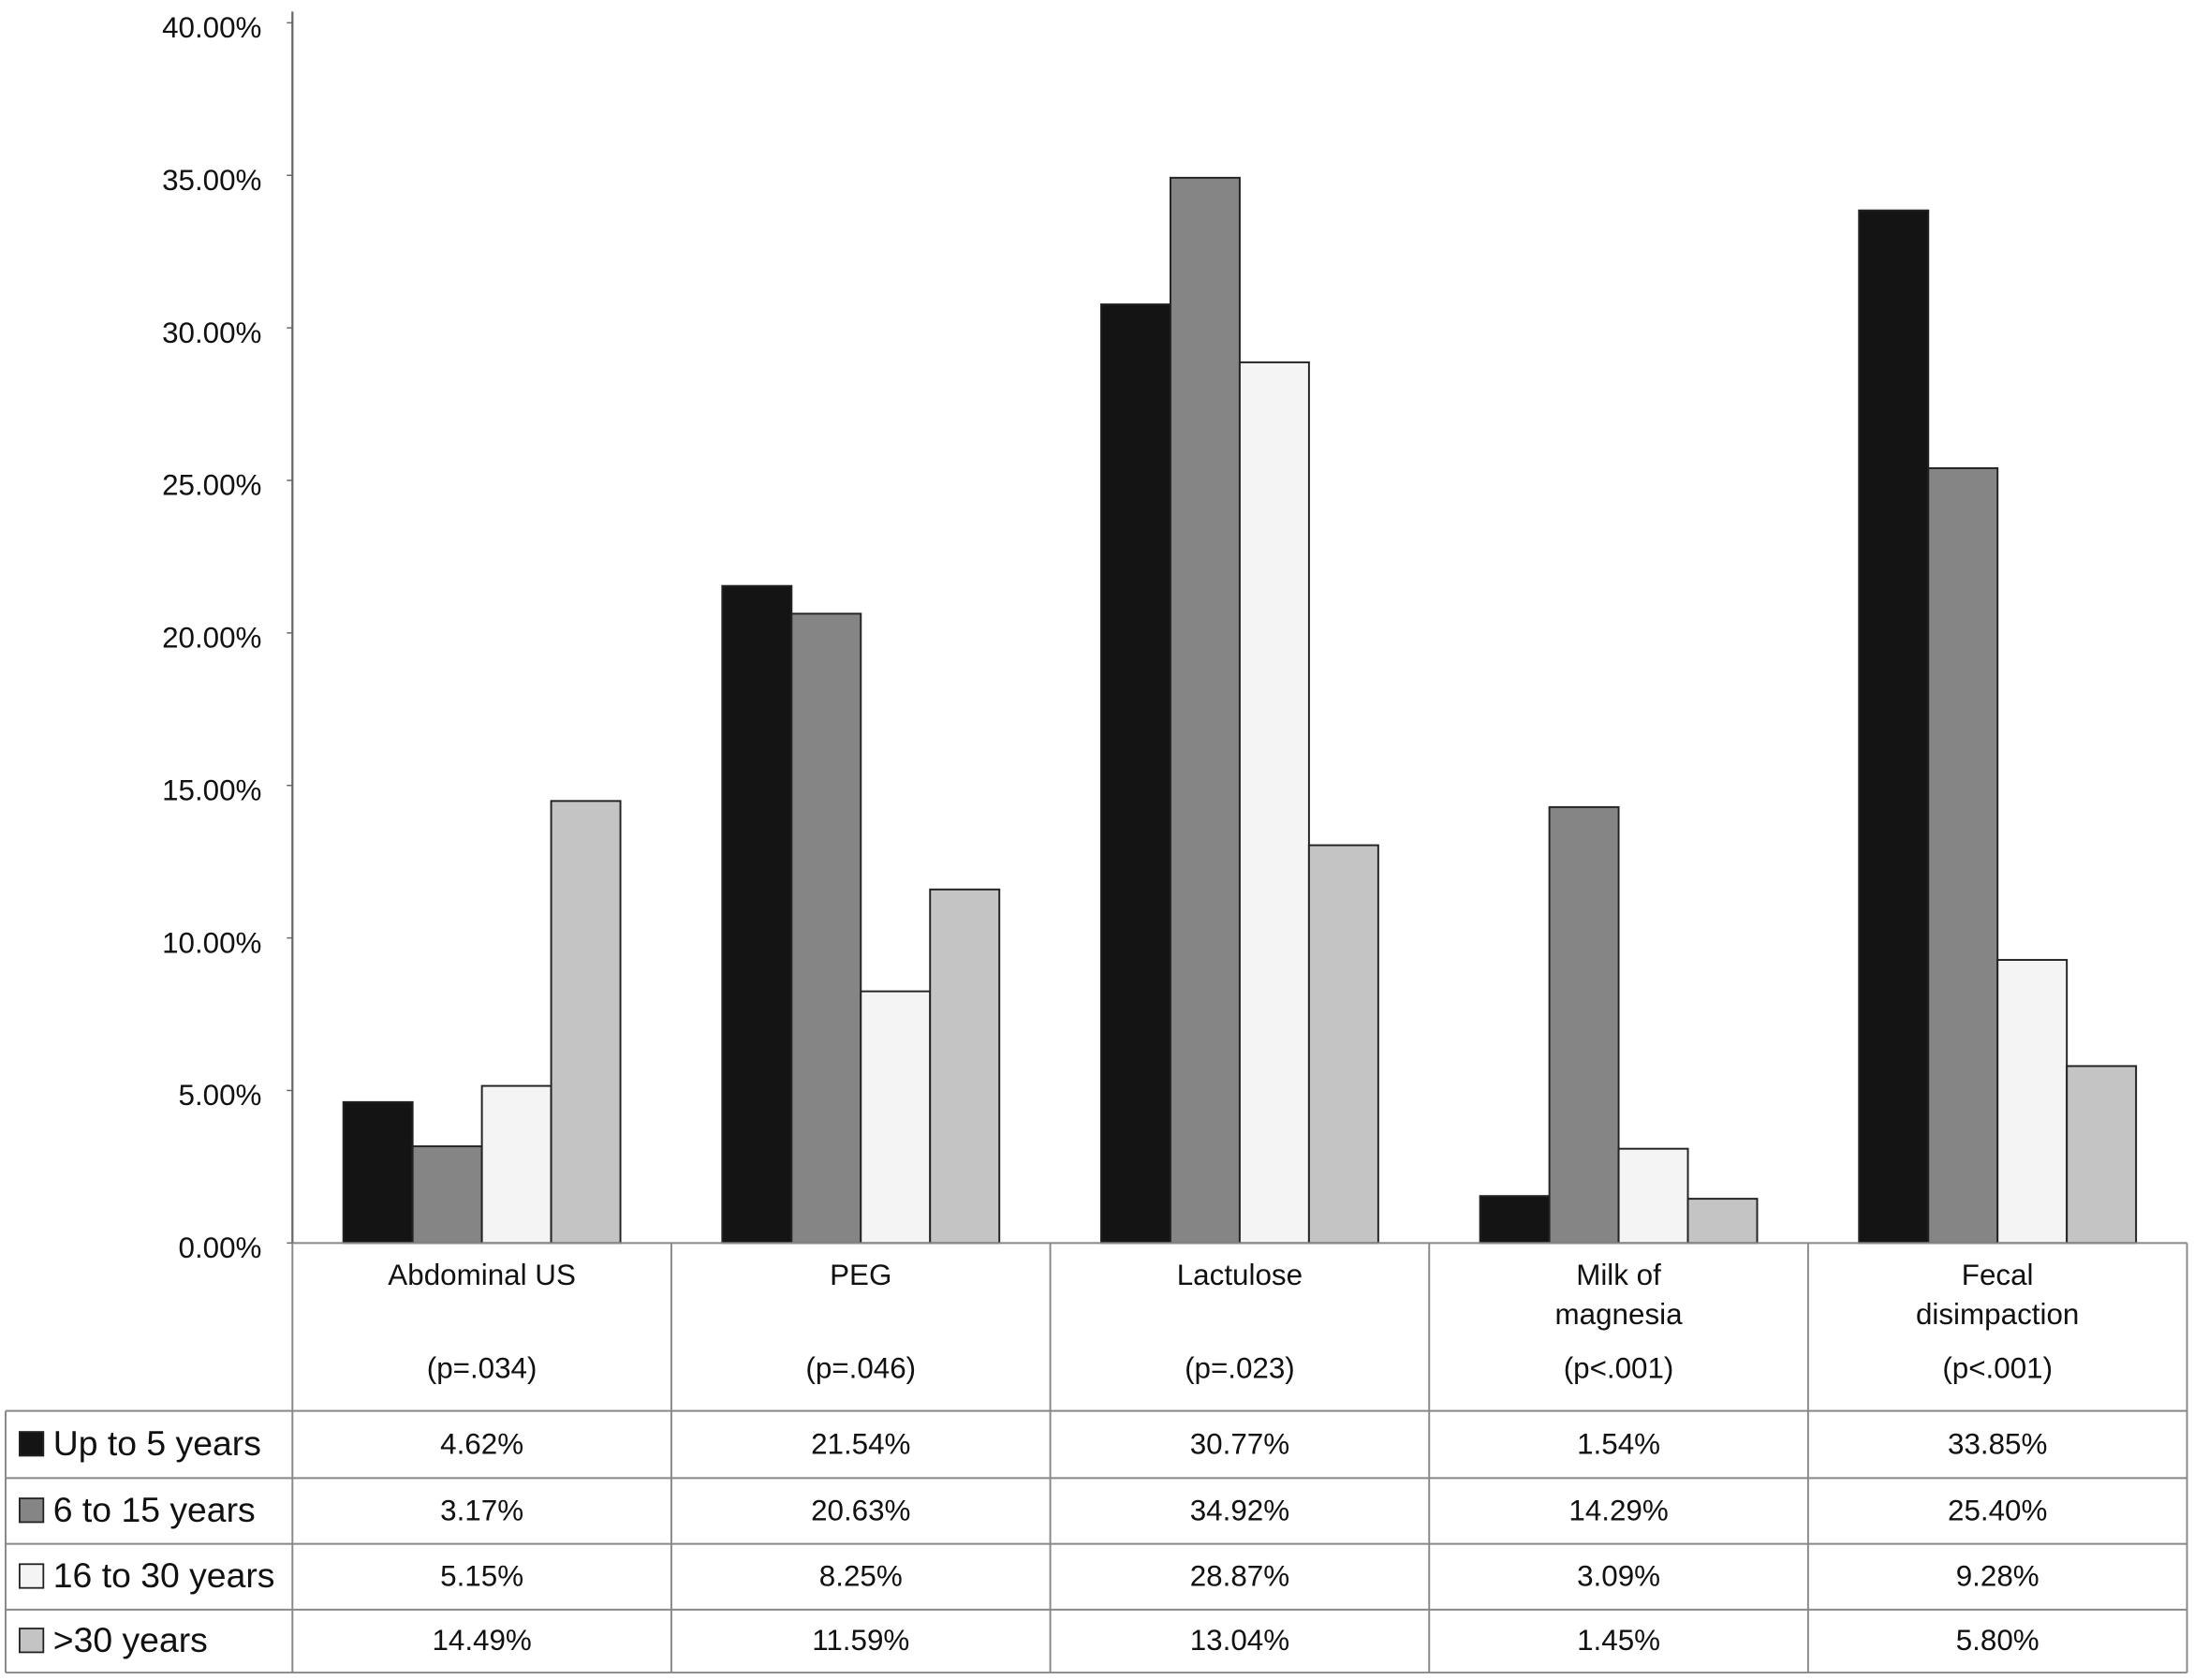 This screenshot has height=1680, width=2194. Describe the element at coordinates (164, 1575) in the screenshot. I see `legend-label: 16 to 30 years` at that location.